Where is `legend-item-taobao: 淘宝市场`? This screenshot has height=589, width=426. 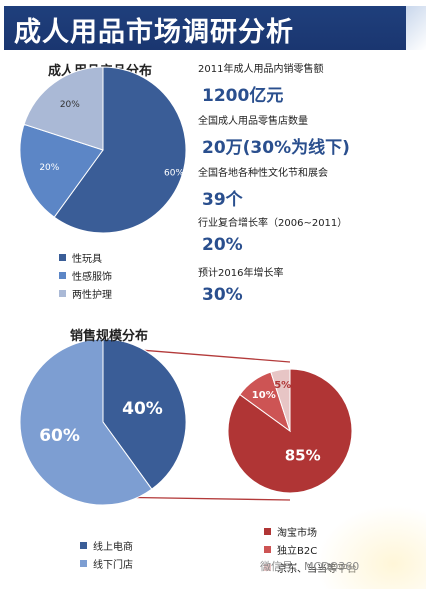
legend-item-taobao: 淘宝市场 is located at coordinates (310, 531).